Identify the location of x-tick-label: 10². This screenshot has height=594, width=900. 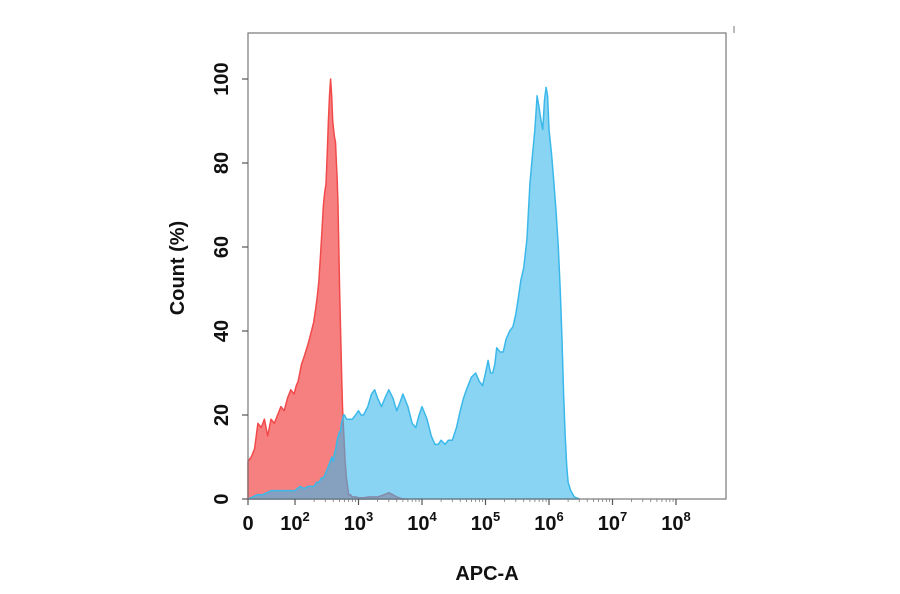
(294, 522).